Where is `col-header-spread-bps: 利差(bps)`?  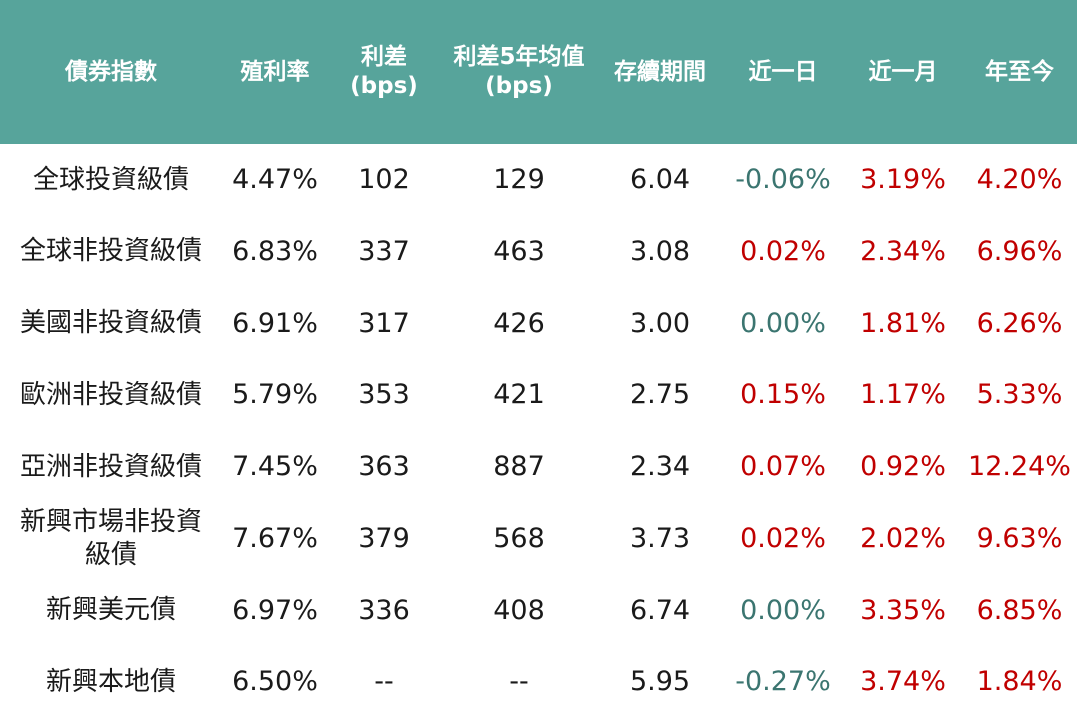 col-header-spread-bps: 利差(bps) is located at coordinates (384, 71).